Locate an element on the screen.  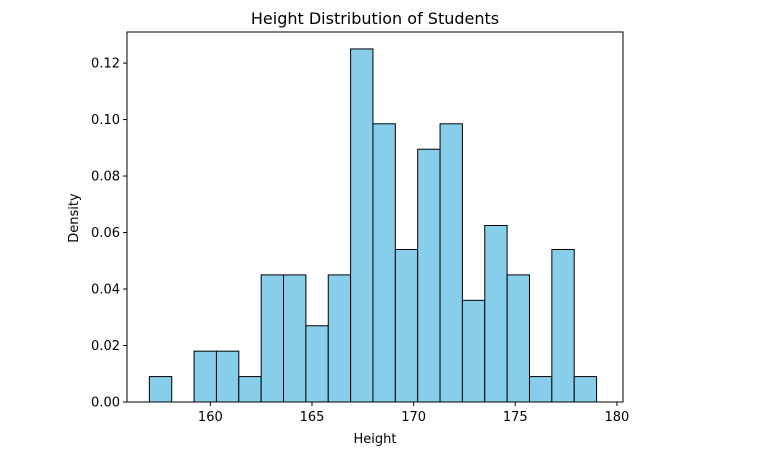
y-tick-label: 0.00 is located at coordinates (105, 403).